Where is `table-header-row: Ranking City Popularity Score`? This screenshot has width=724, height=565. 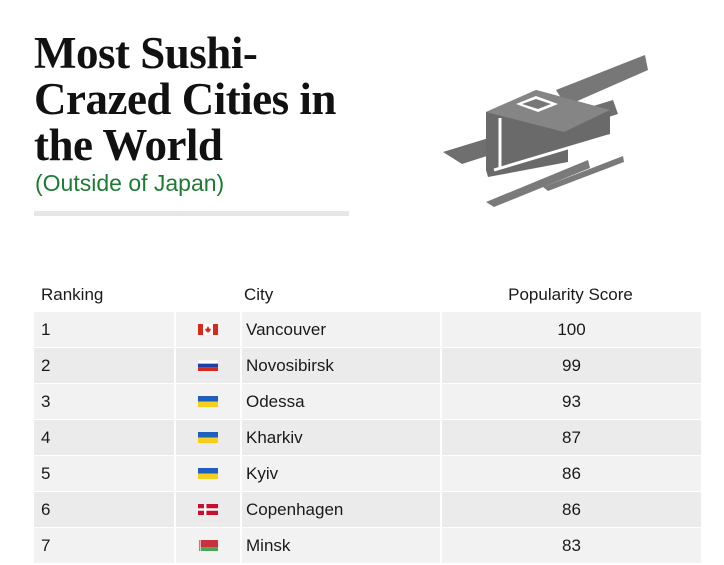
table-header-row: Ranking City Popularity Score is located at coordinates (367, 295).